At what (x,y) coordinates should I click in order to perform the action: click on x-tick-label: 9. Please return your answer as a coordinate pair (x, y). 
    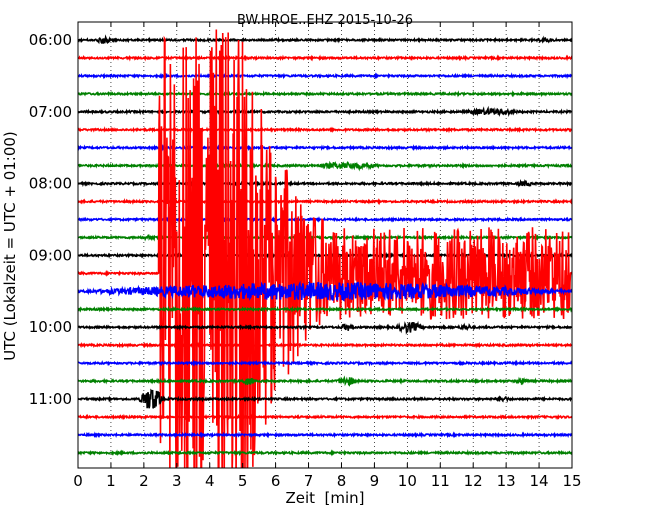
    Looking at the image, I should click on (375, 481).